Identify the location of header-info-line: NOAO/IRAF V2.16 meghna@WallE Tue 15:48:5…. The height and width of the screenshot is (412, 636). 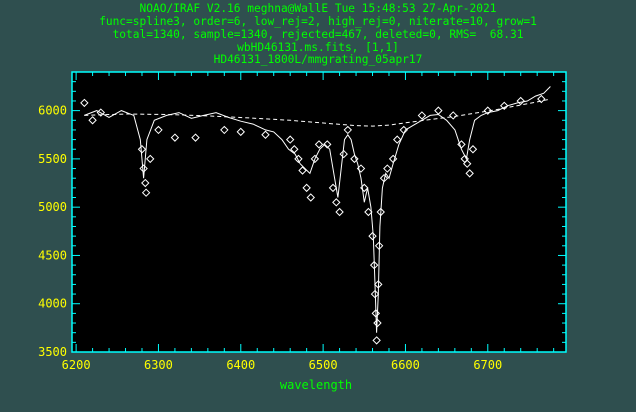
(318, 8).